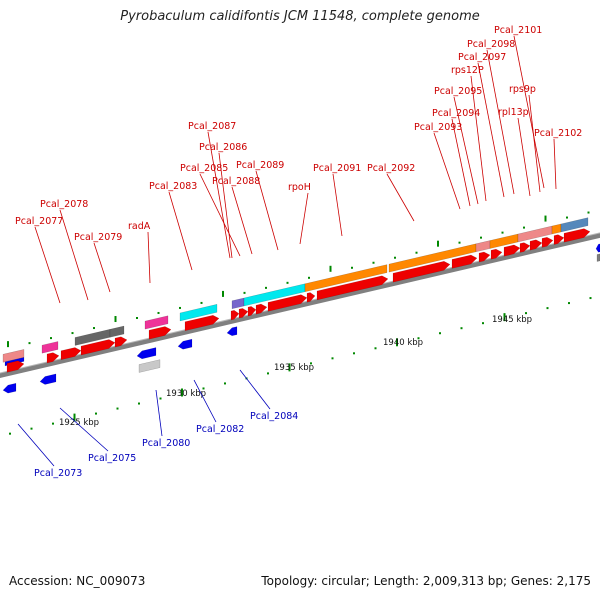 Image resolution: width=600 pixels, height=600 pixels. What do you see at coordinates (522, 89) in the screenshot?
I see `gene-label-top: rps9p` at bounding box center [522, 89].